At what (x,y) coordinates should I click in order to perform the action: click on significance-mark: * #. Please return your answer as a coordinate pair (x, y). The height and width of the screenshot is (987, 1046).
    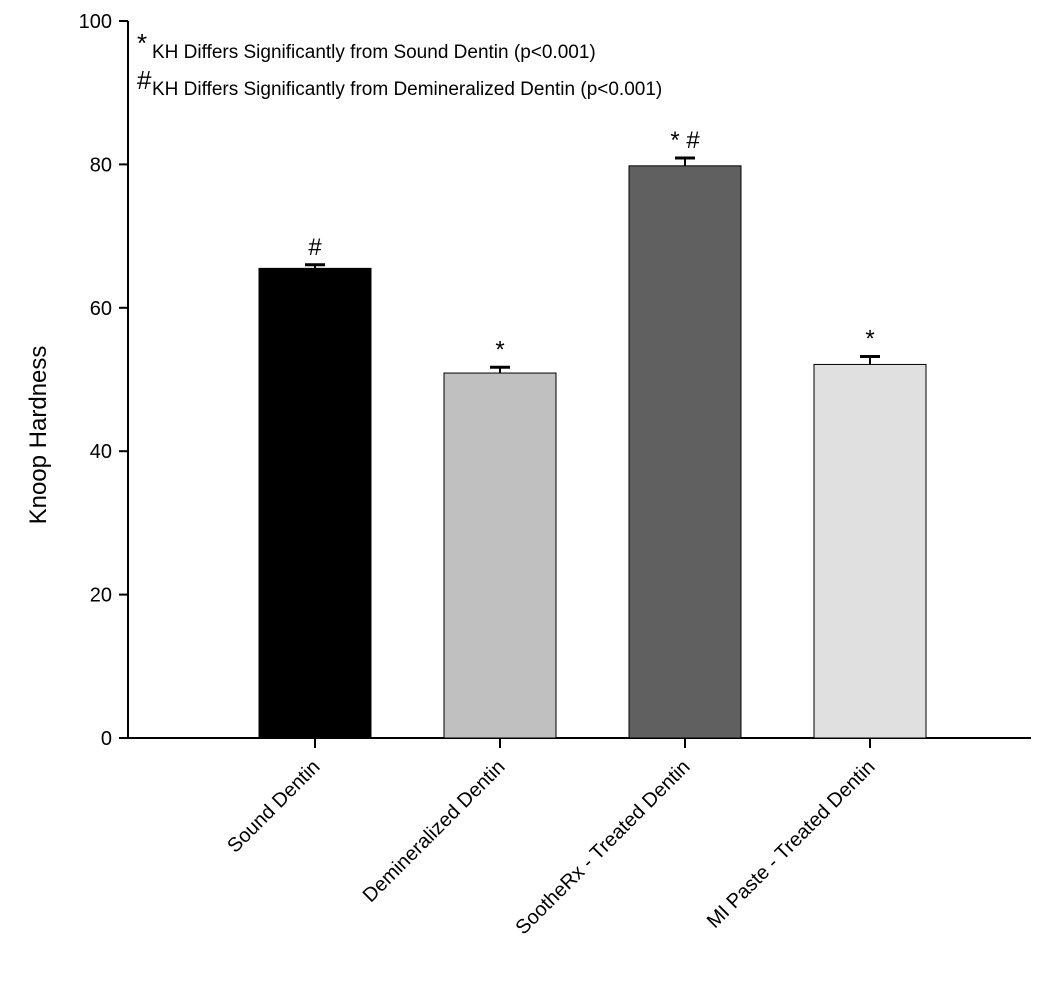
    Looking at the image, I should click on (685, 140).